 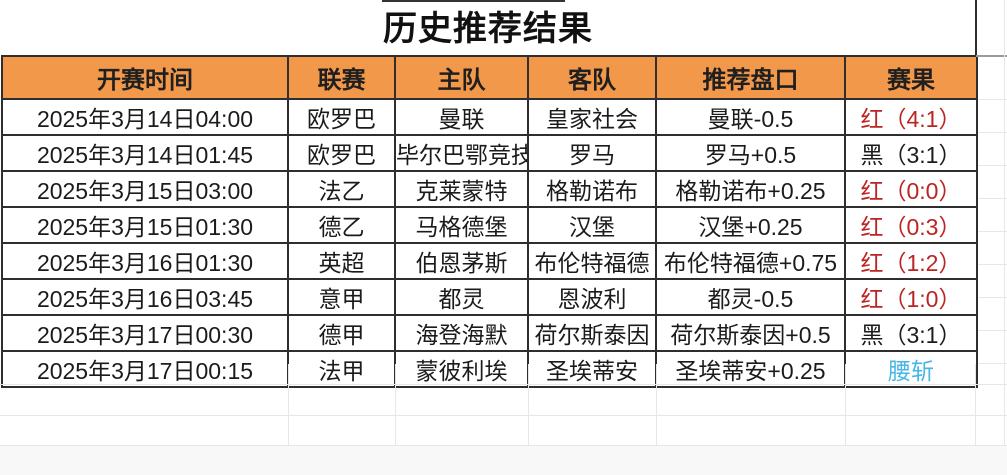 What do you see at coordinates (750, 333) in the screenshot?
I see `cell-handicap: 荷尔斯泰因+0.5` at bounding box center [750, 333].